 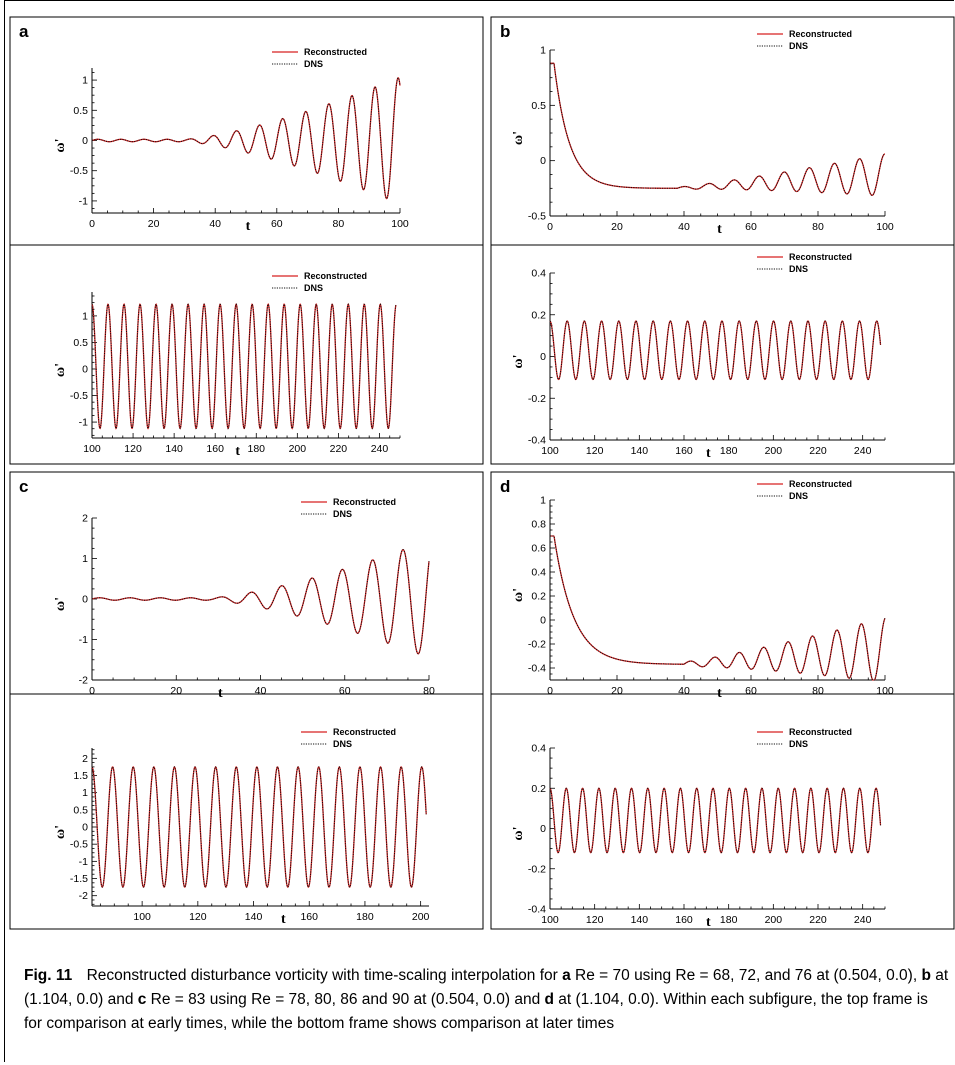 I want to click on panel-label-b: b, so click(x=505, y=31).